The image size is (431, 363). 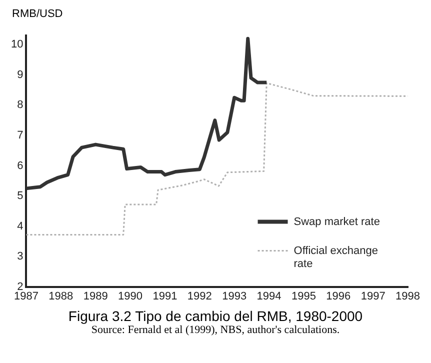 What do you see at coordinates (20, 136) in the screenshot?
I see `y-tick-label: 7` at bounding box center [20, 136].